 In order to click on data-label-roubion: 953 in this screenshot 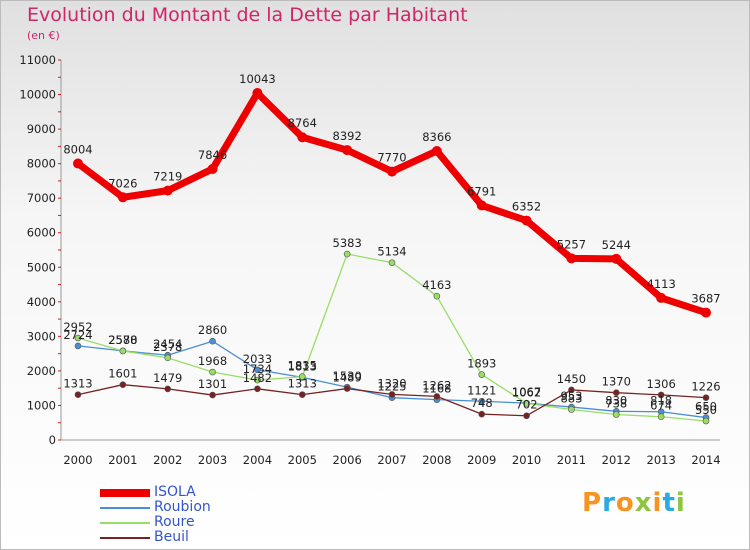, I will do `click(571, 396)`.